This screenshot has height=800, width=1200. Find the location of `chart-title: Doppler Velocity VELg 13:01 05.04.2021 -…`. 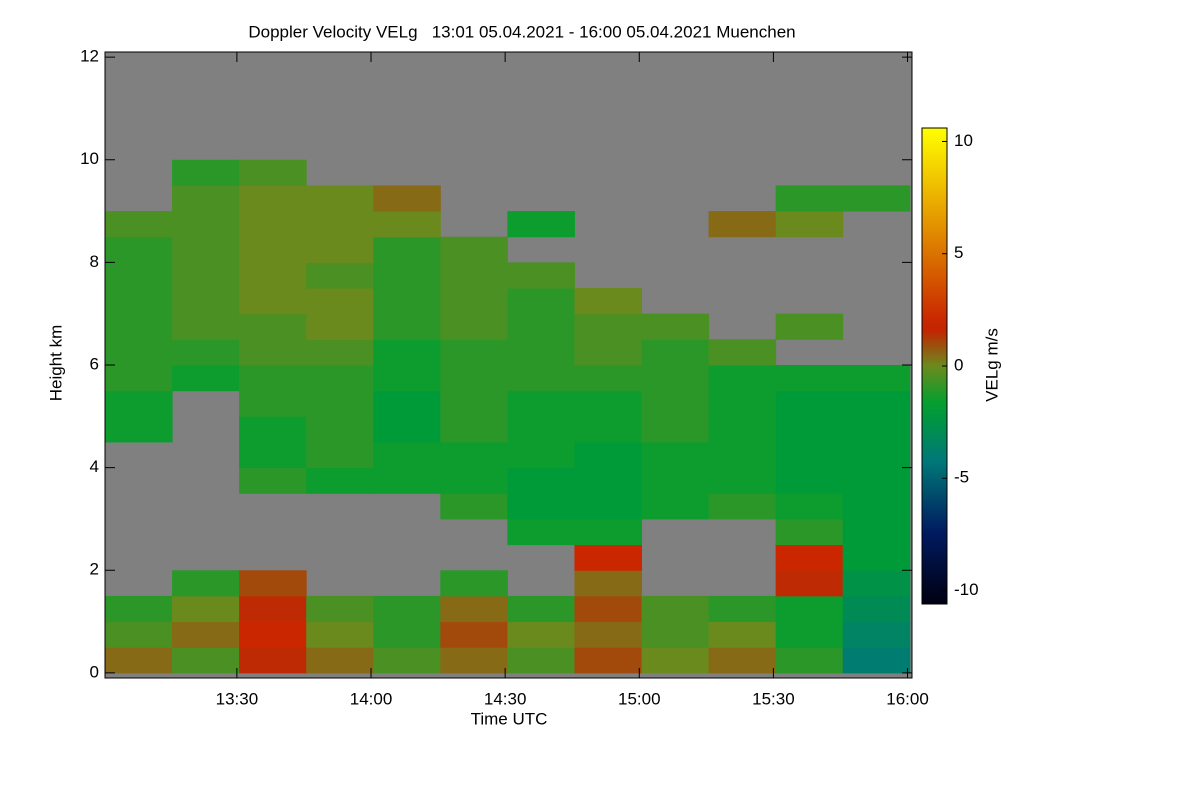

chart-title: Doppler Velocity VELg 13:01 05.04.2021 -… is located at coordinates (521, 31).